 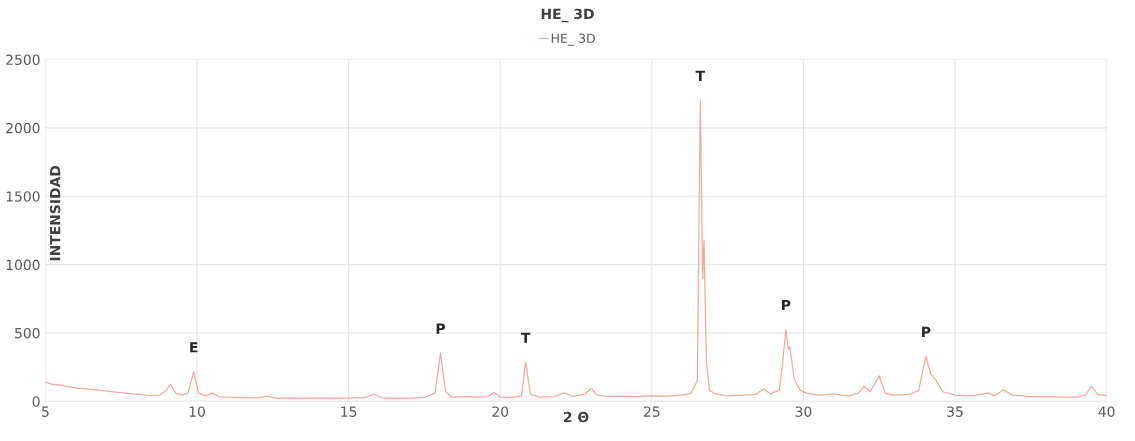 What do you see at coordinates (45, 411) in the screenshot?
I see `x-tick-label: 5` at bounding box center [45, 411].